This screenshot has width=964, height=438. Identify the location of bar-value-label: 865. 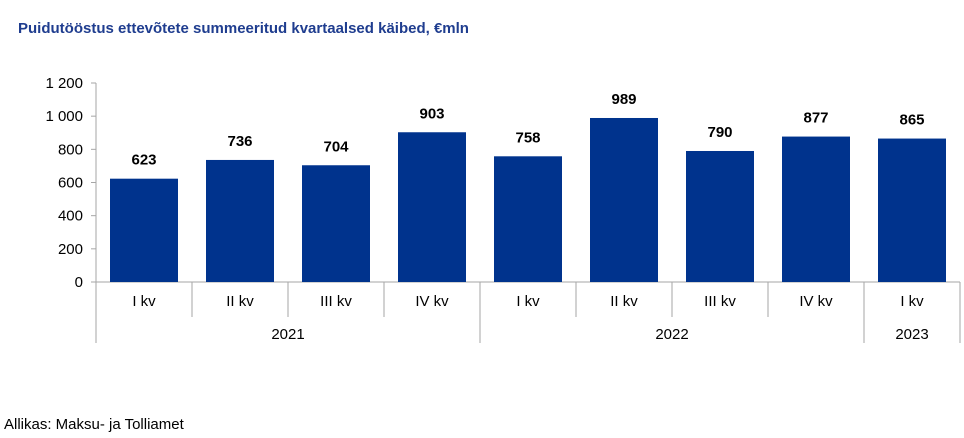
(911, 120).